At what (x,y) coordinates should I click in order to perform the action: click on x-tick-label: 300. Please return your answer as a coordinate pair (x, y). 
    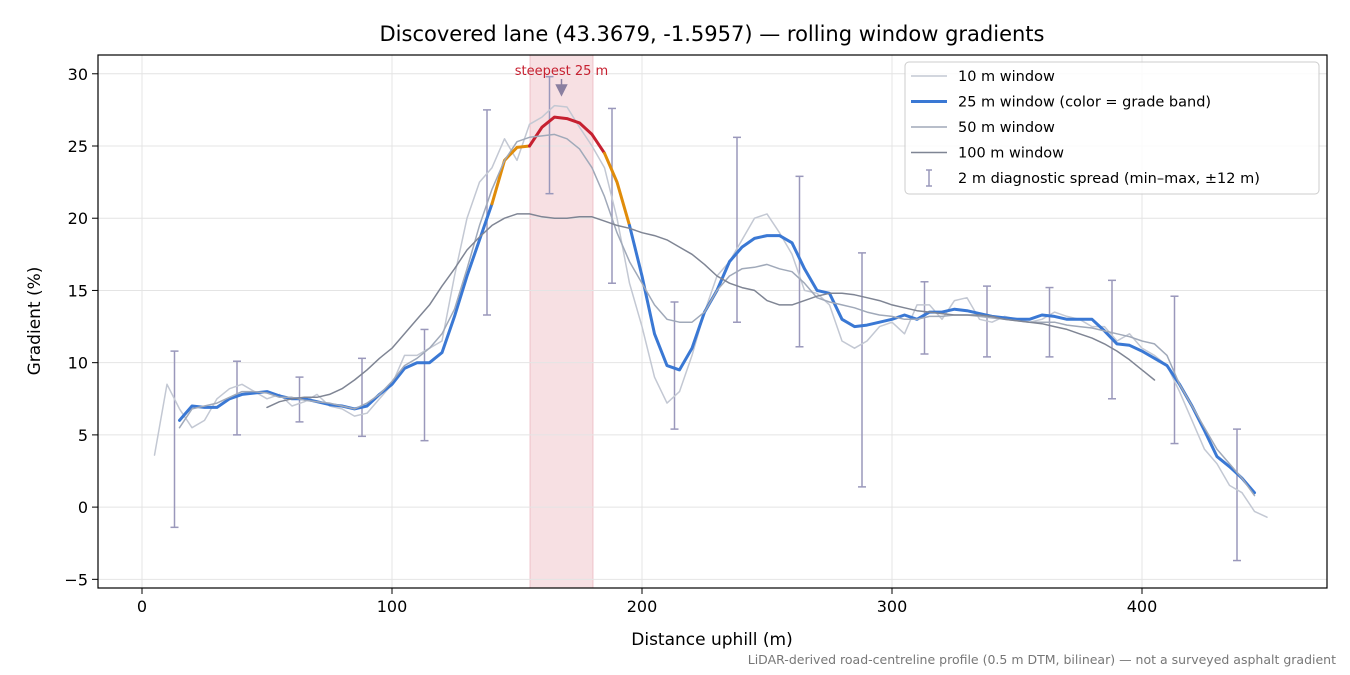
    Looking at the image, I should click on (892, 606).